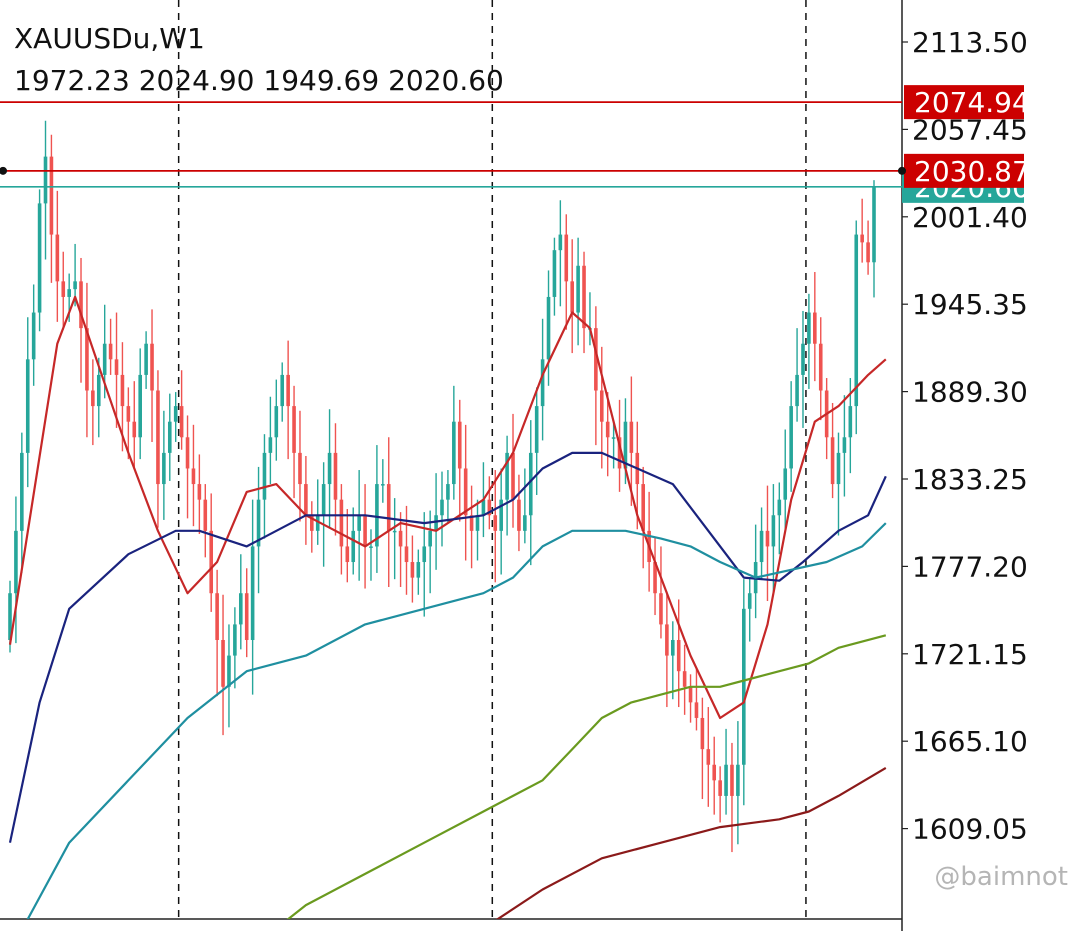 The height and width of the screenshot is (931, 1080). Describe the element at coordinates (972, 102) in the screenshot. I see `level-price-label-1: 2074.94` at that location.